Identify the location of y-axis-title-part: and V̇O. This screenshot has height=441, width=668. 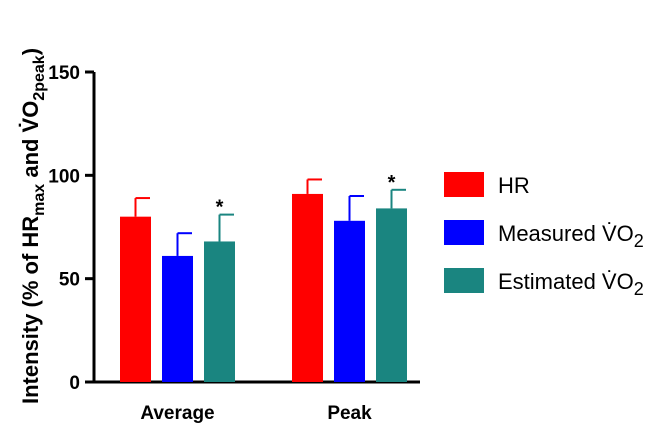
(30, 142).